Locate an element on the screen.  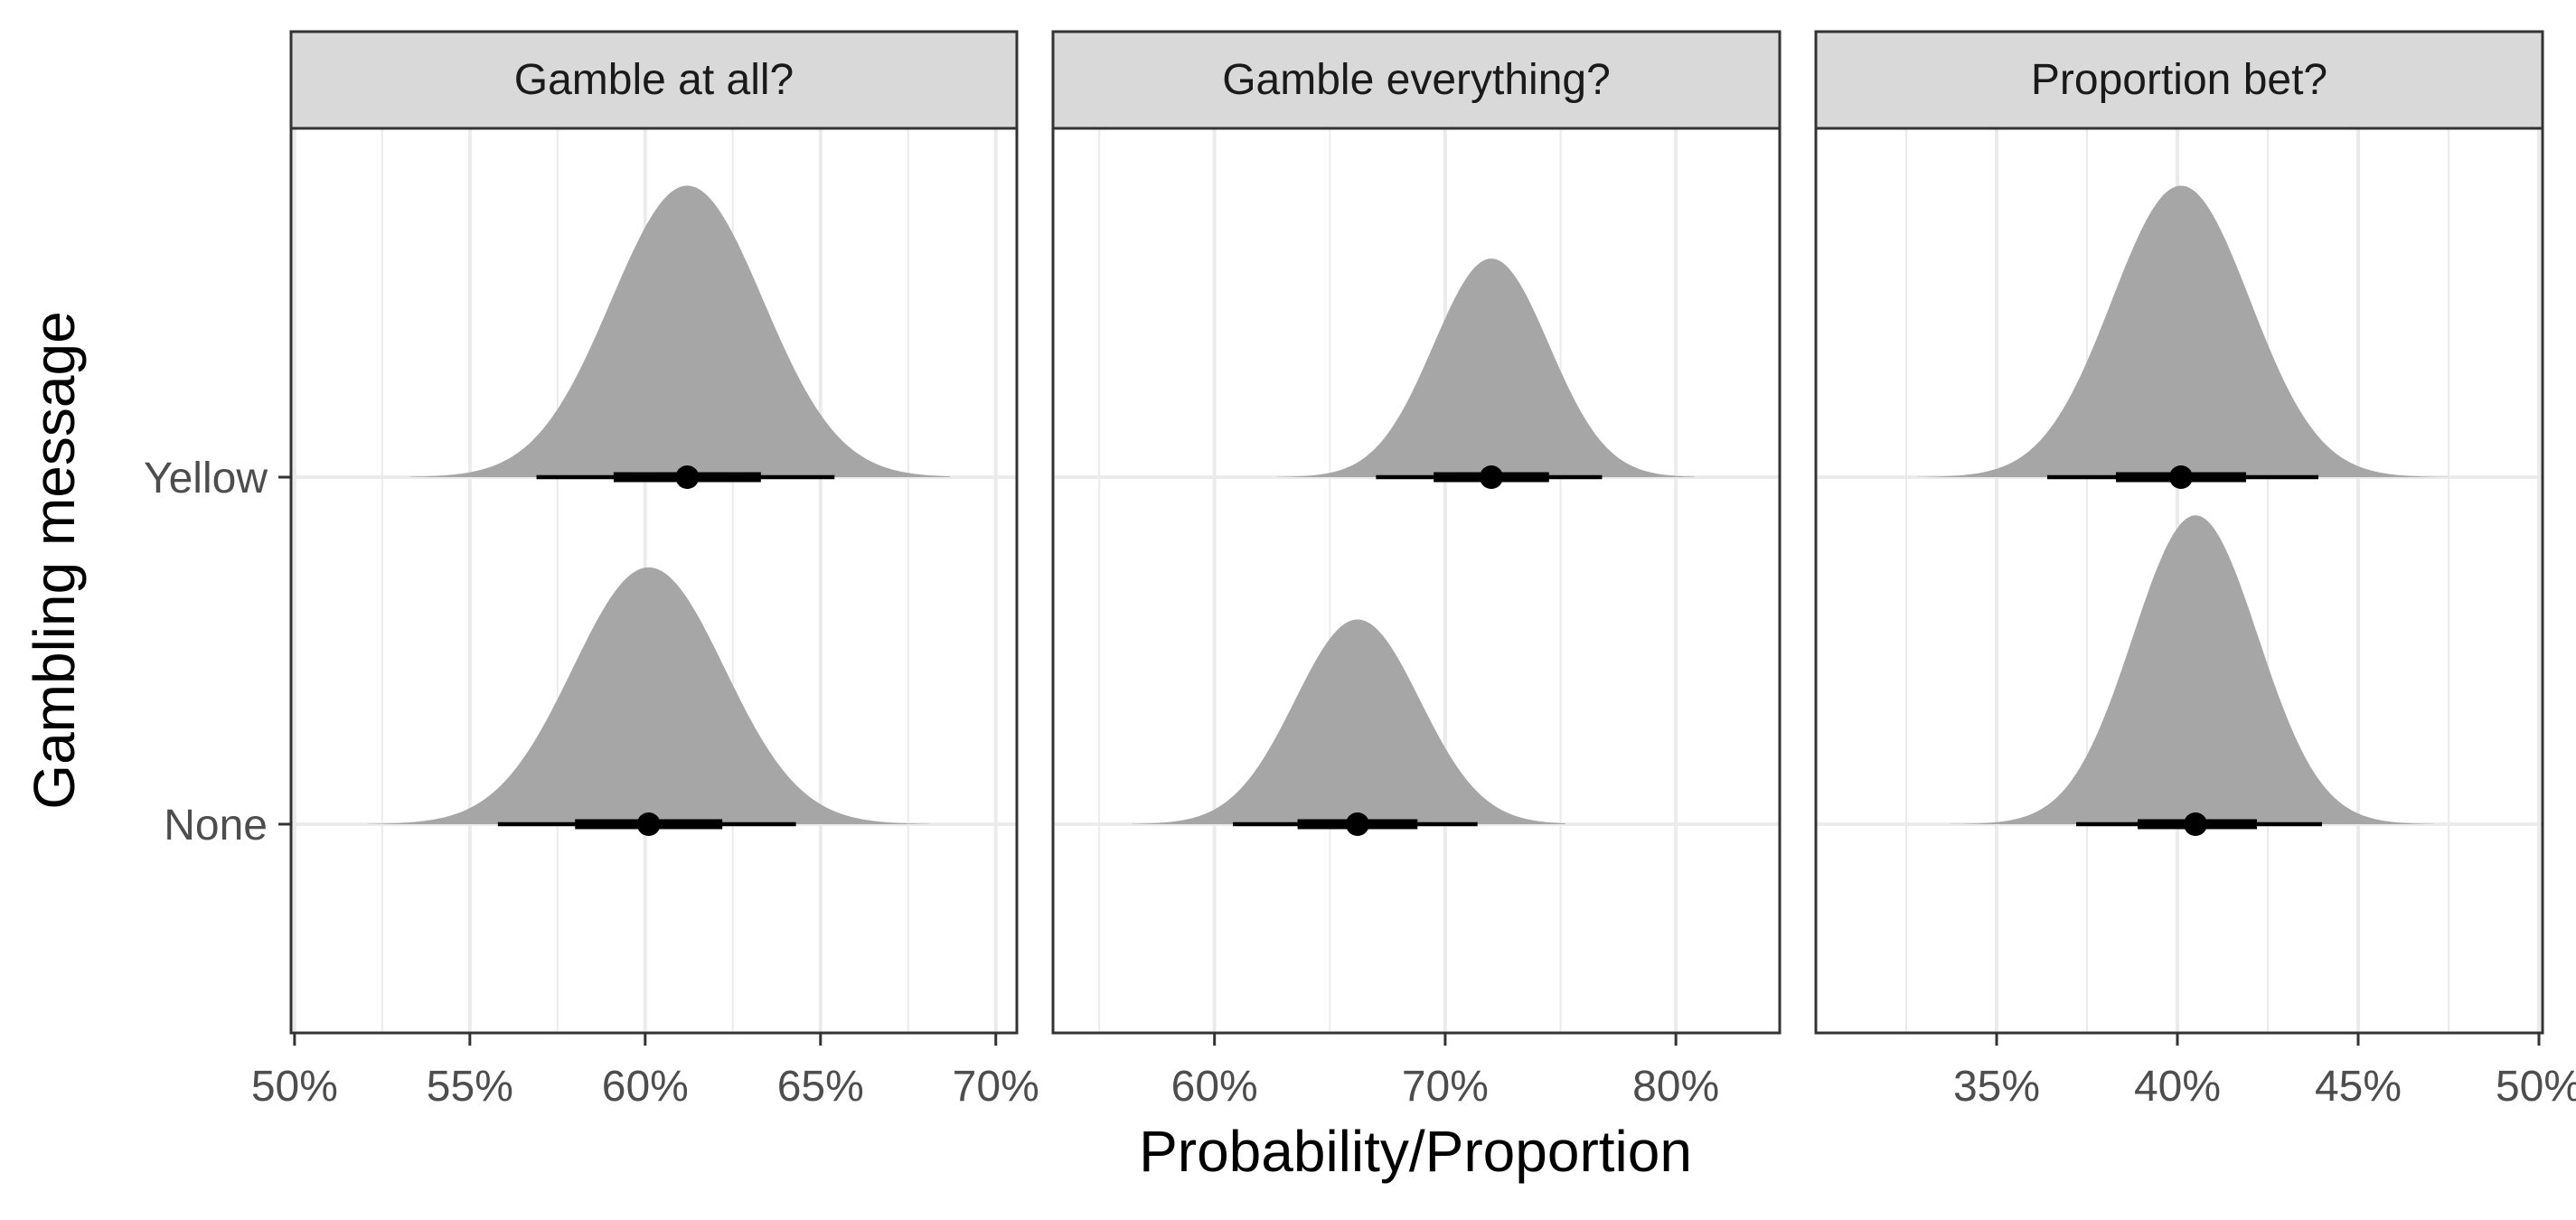
x-tick-label-proportion-bet-2: 45% is located at coordinates (2359, 1087).